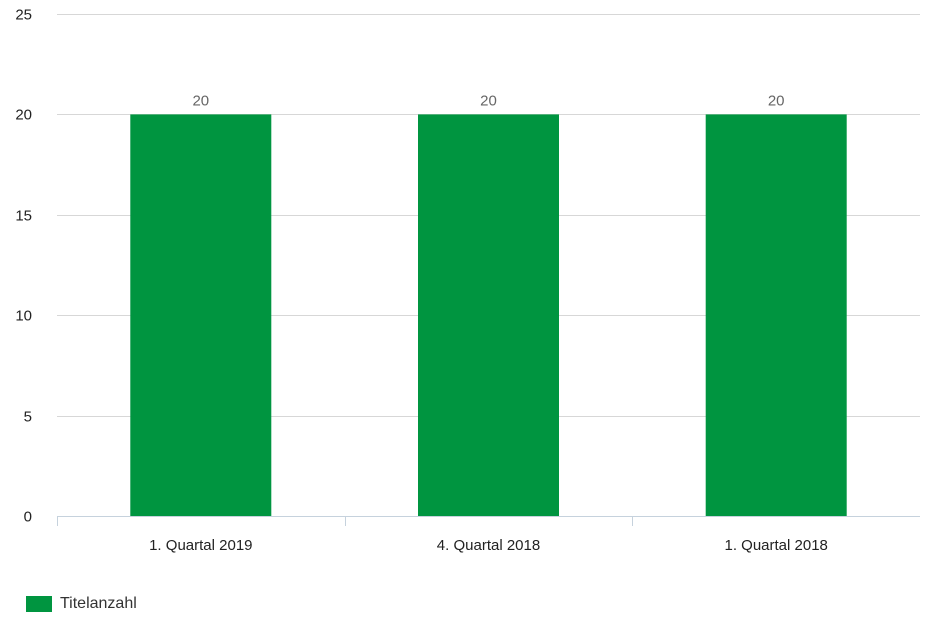  Describe the element at coordinates (23, 115) in the screenshot. I see `y-tick-label: 20` at that location.